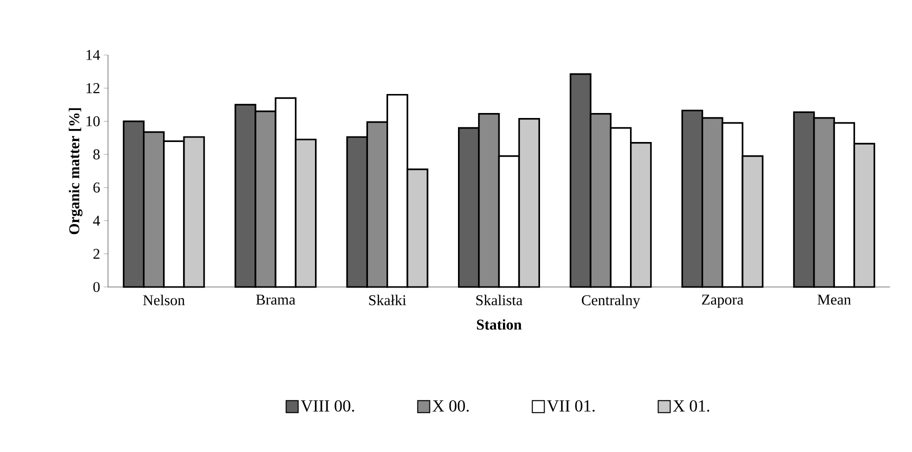 Image resolution: width=912 pixels, height=452 pixels. I want to click on y-tick-label: 2, so click(96, 253).